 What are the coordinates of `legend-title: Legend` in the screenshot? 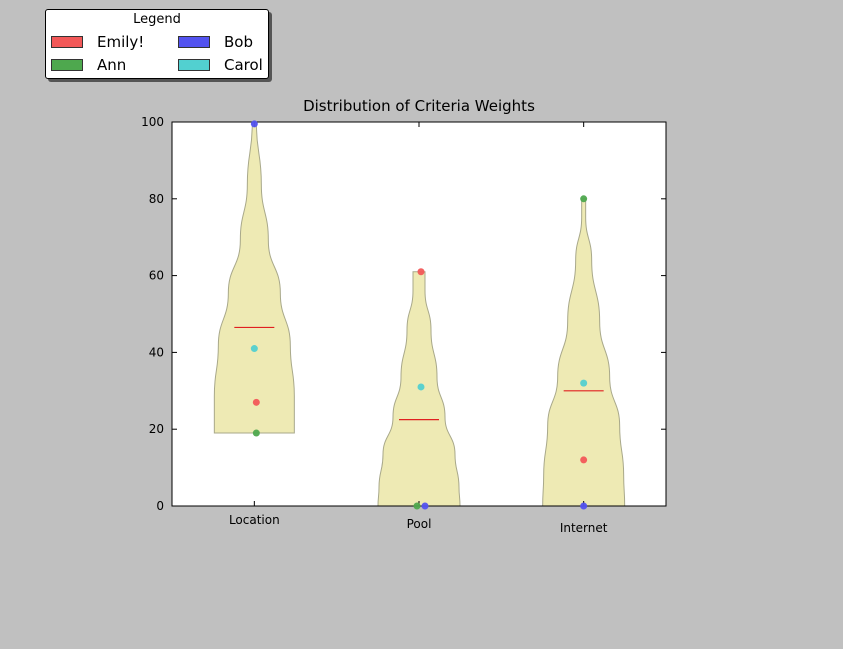 It's located at (157, 19).